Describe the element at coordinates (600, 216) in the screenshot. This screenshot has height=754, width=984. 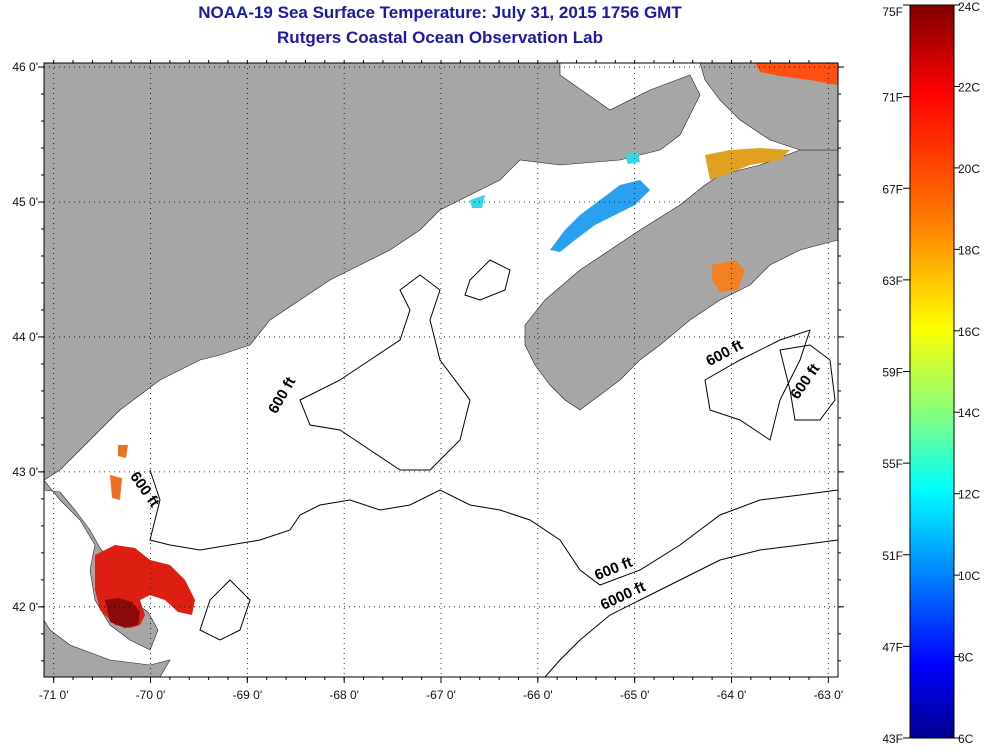
I see `sst-cold-fundy` at that location.